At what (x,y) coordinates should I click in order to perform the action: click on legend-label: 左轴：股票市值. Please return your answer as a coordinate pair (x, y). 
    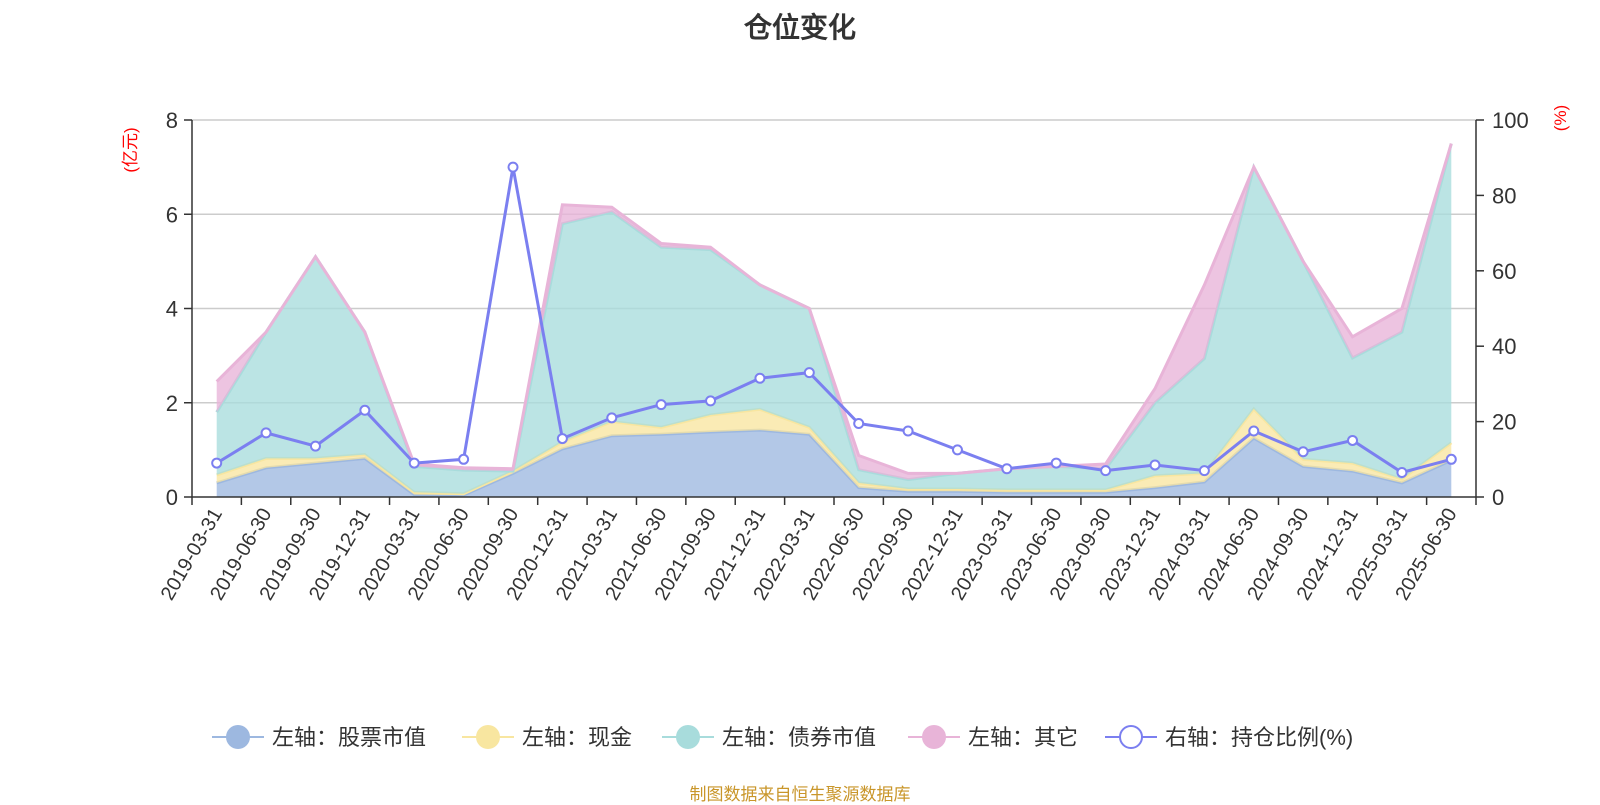
    Looking at the image, I should click on (349, 737).